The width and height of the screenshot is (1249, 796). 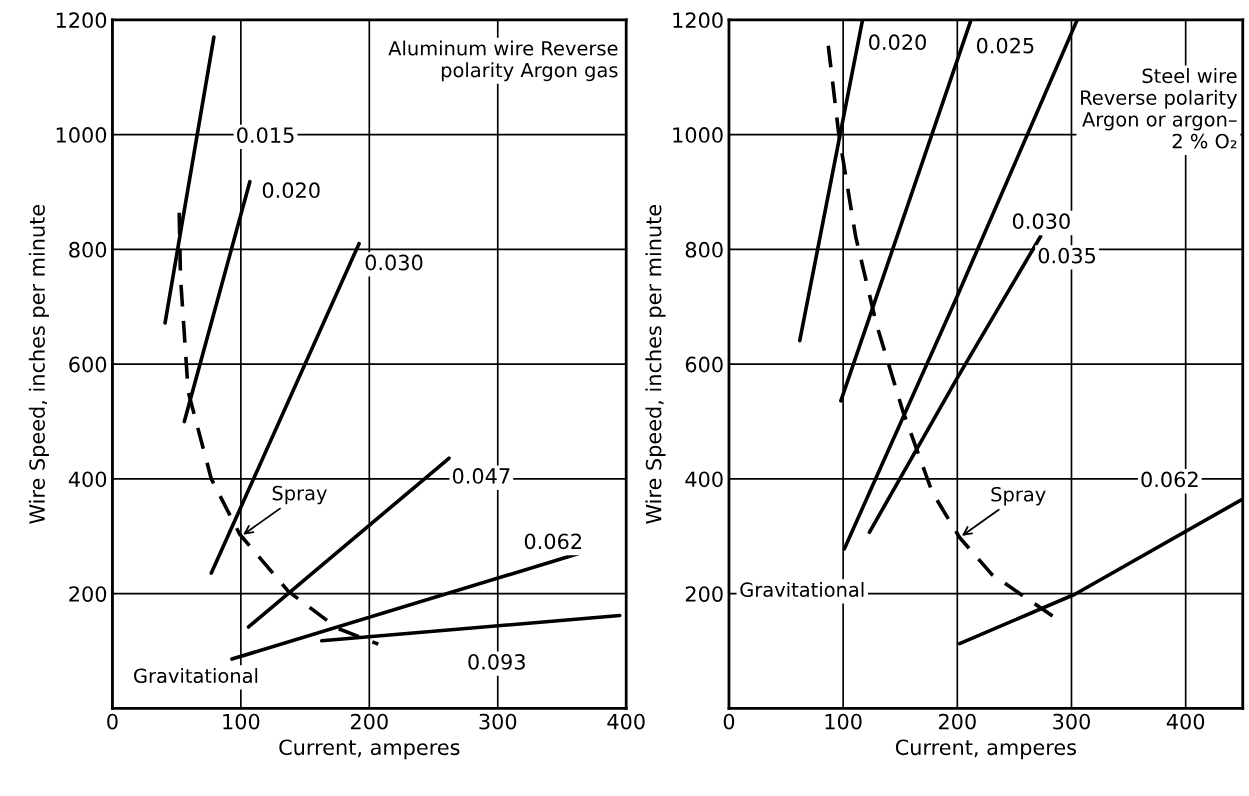 I want to click on series-label: 0.015, so click(x=265, y=135).